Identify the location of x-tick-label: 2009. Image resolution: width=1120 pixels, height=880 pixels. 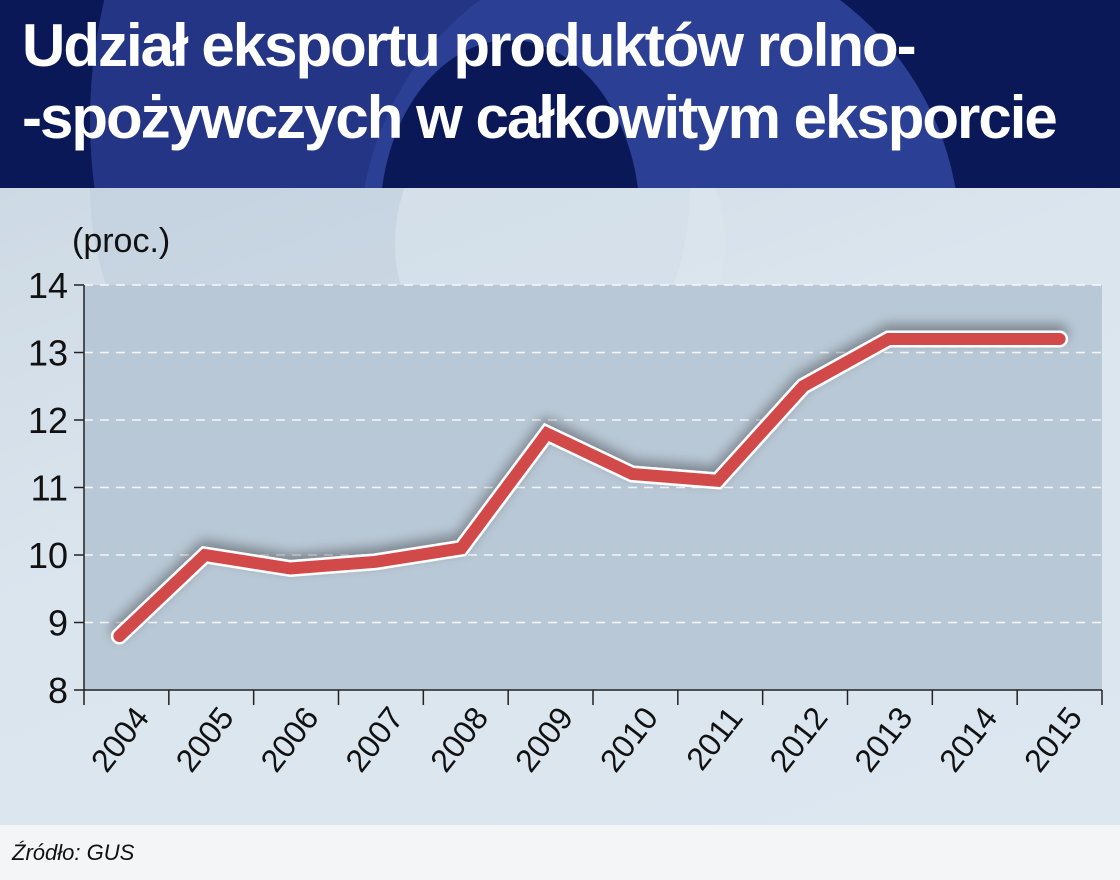
(544, 739).